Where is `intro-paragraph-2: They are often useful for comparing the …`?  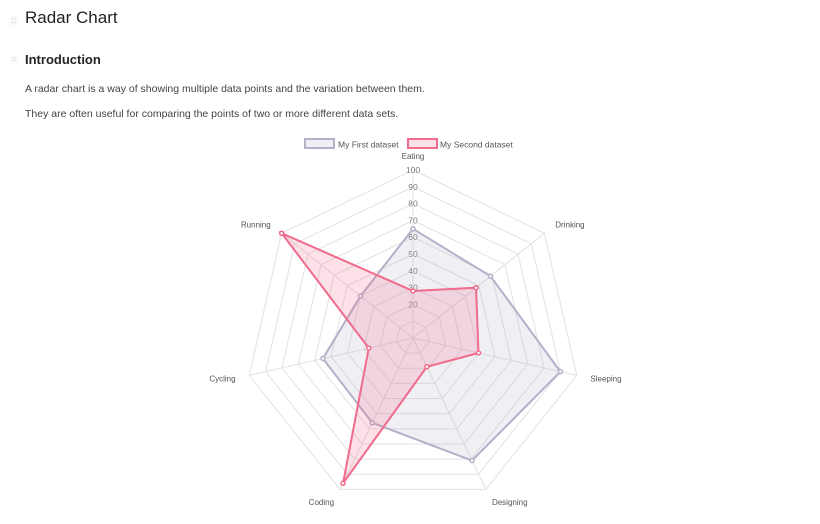
intro-paragraph-2: They are often useful for comparing the … is located at coordinates (212, 114).